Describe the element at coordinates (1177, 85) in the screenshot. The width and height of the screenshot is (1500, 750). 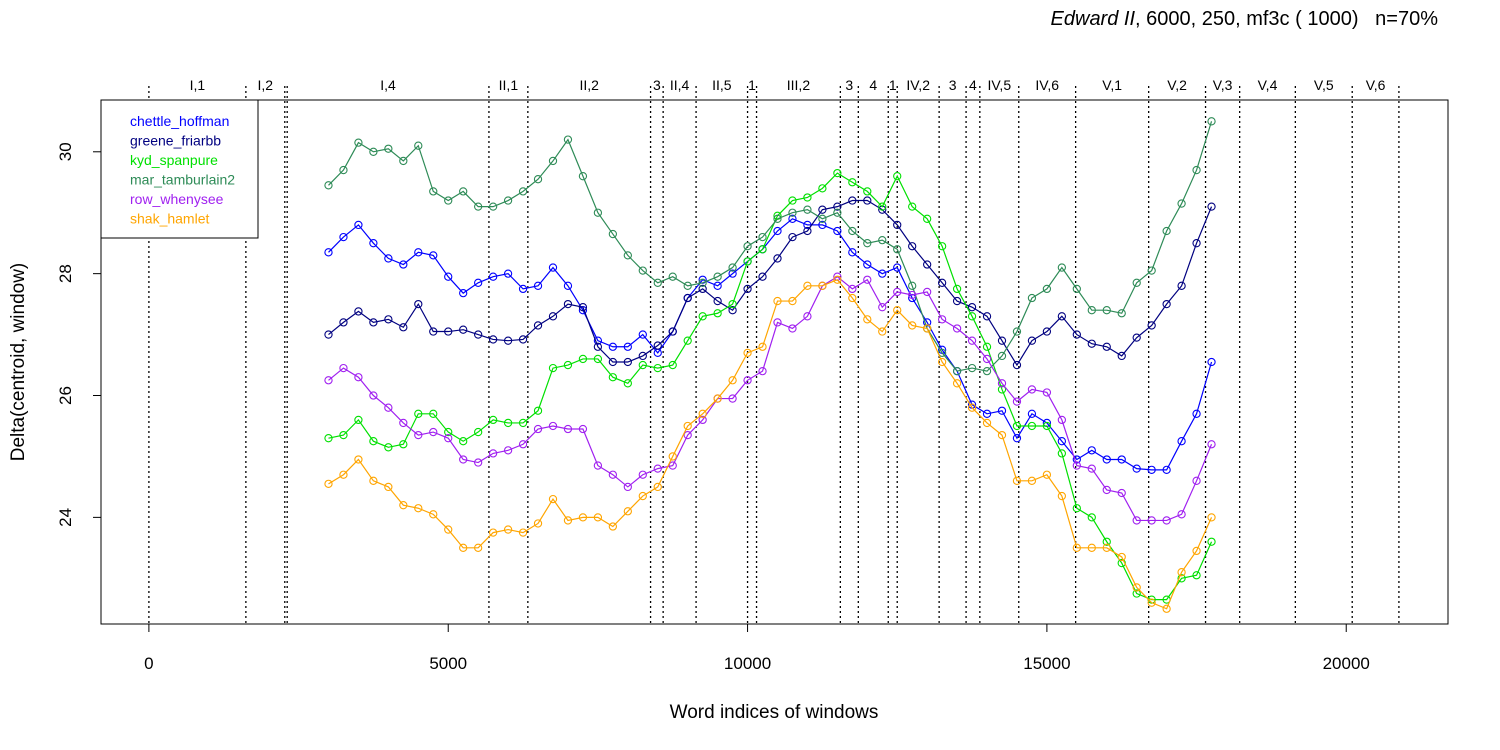
I see `scene-label: V,2` at that location.